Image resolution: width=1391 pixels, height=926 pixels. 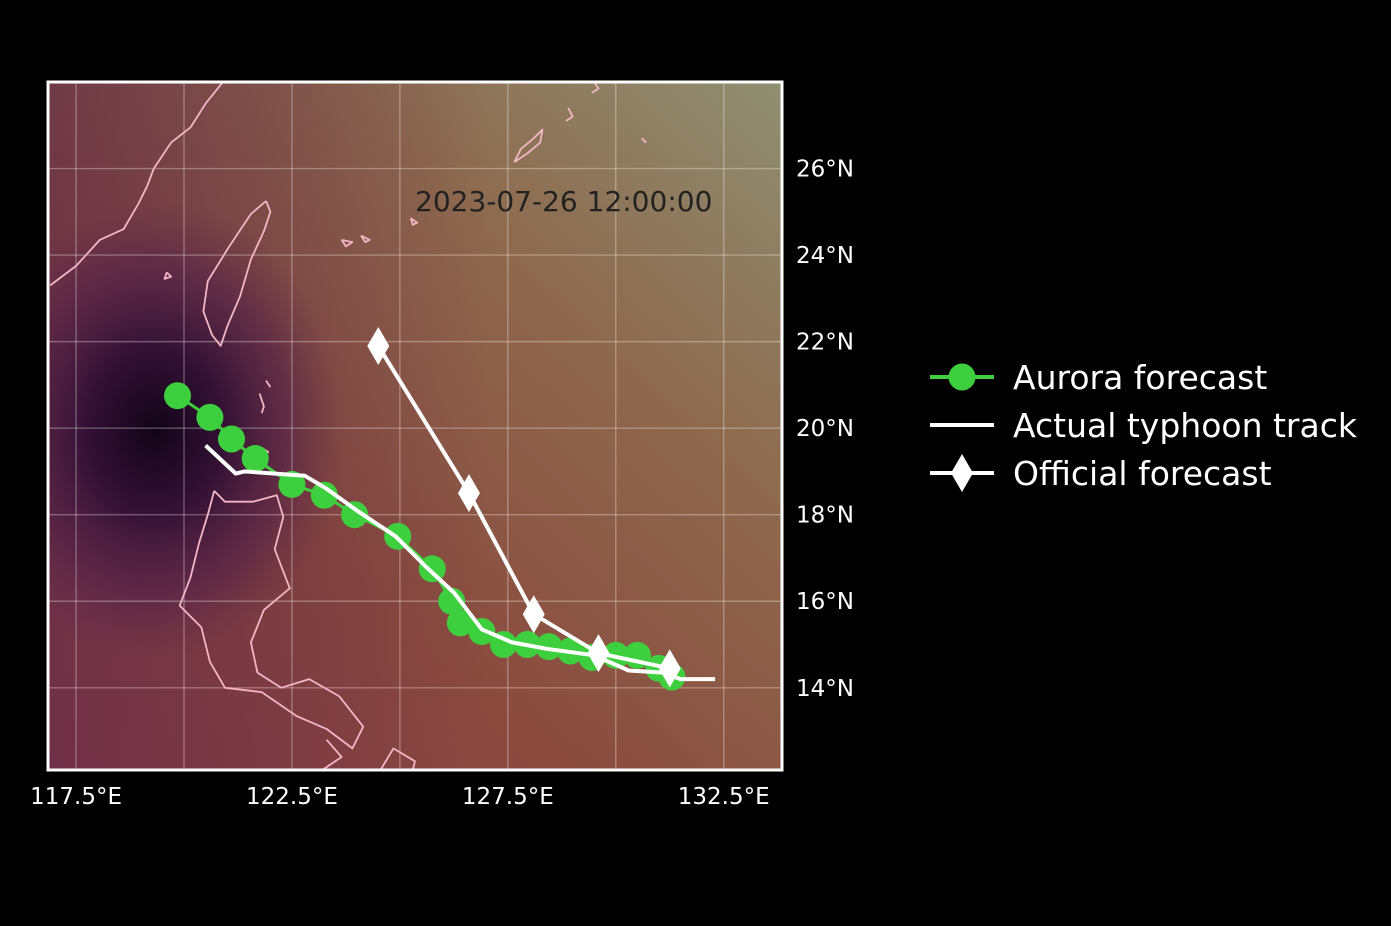 I want to click on actual-typhoon-track-line, so click(x=460, y=563).